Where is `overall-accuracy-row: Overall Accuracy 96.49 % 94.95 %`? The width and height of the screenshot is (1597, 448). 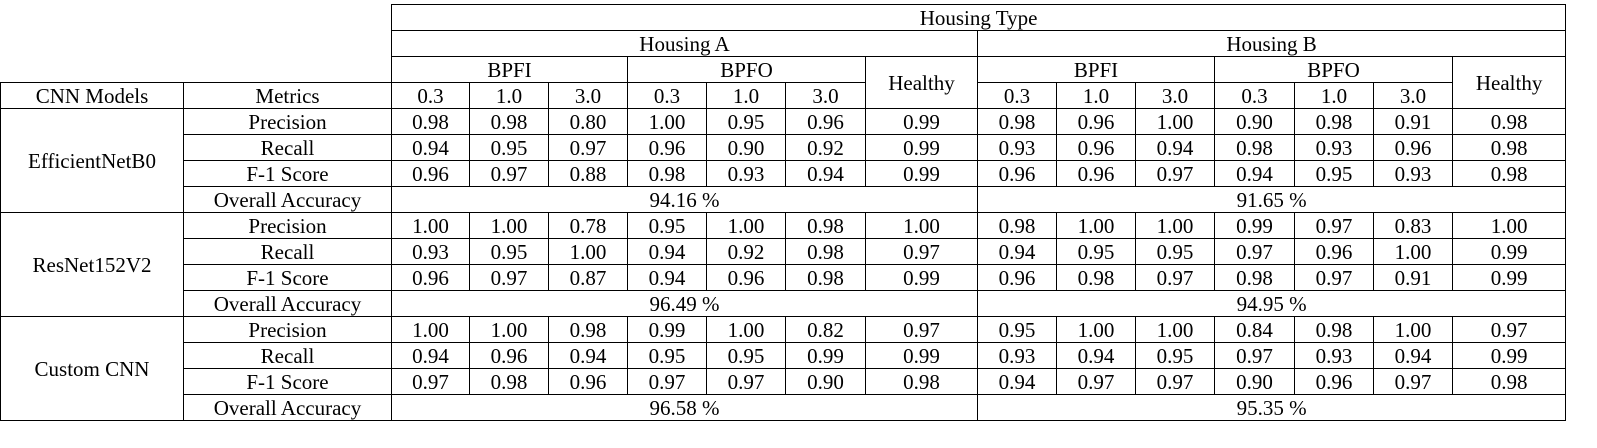
overall-accuracy-row: Overall Accuracy 96.49 % 94.95 % is located at coordinates (784, 303).